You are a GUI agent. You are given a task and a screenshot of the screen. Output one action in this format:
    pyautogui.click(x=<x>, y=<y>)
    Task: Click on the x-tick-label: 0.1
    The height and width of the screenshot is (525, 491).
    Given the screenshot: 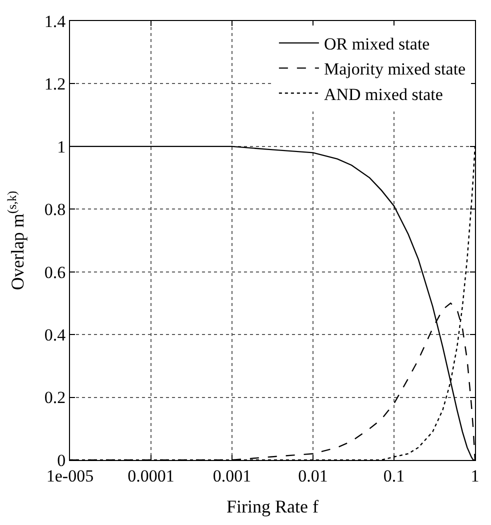 What is the action you would take?
    pyautogui.click(x=394, y=476)
    